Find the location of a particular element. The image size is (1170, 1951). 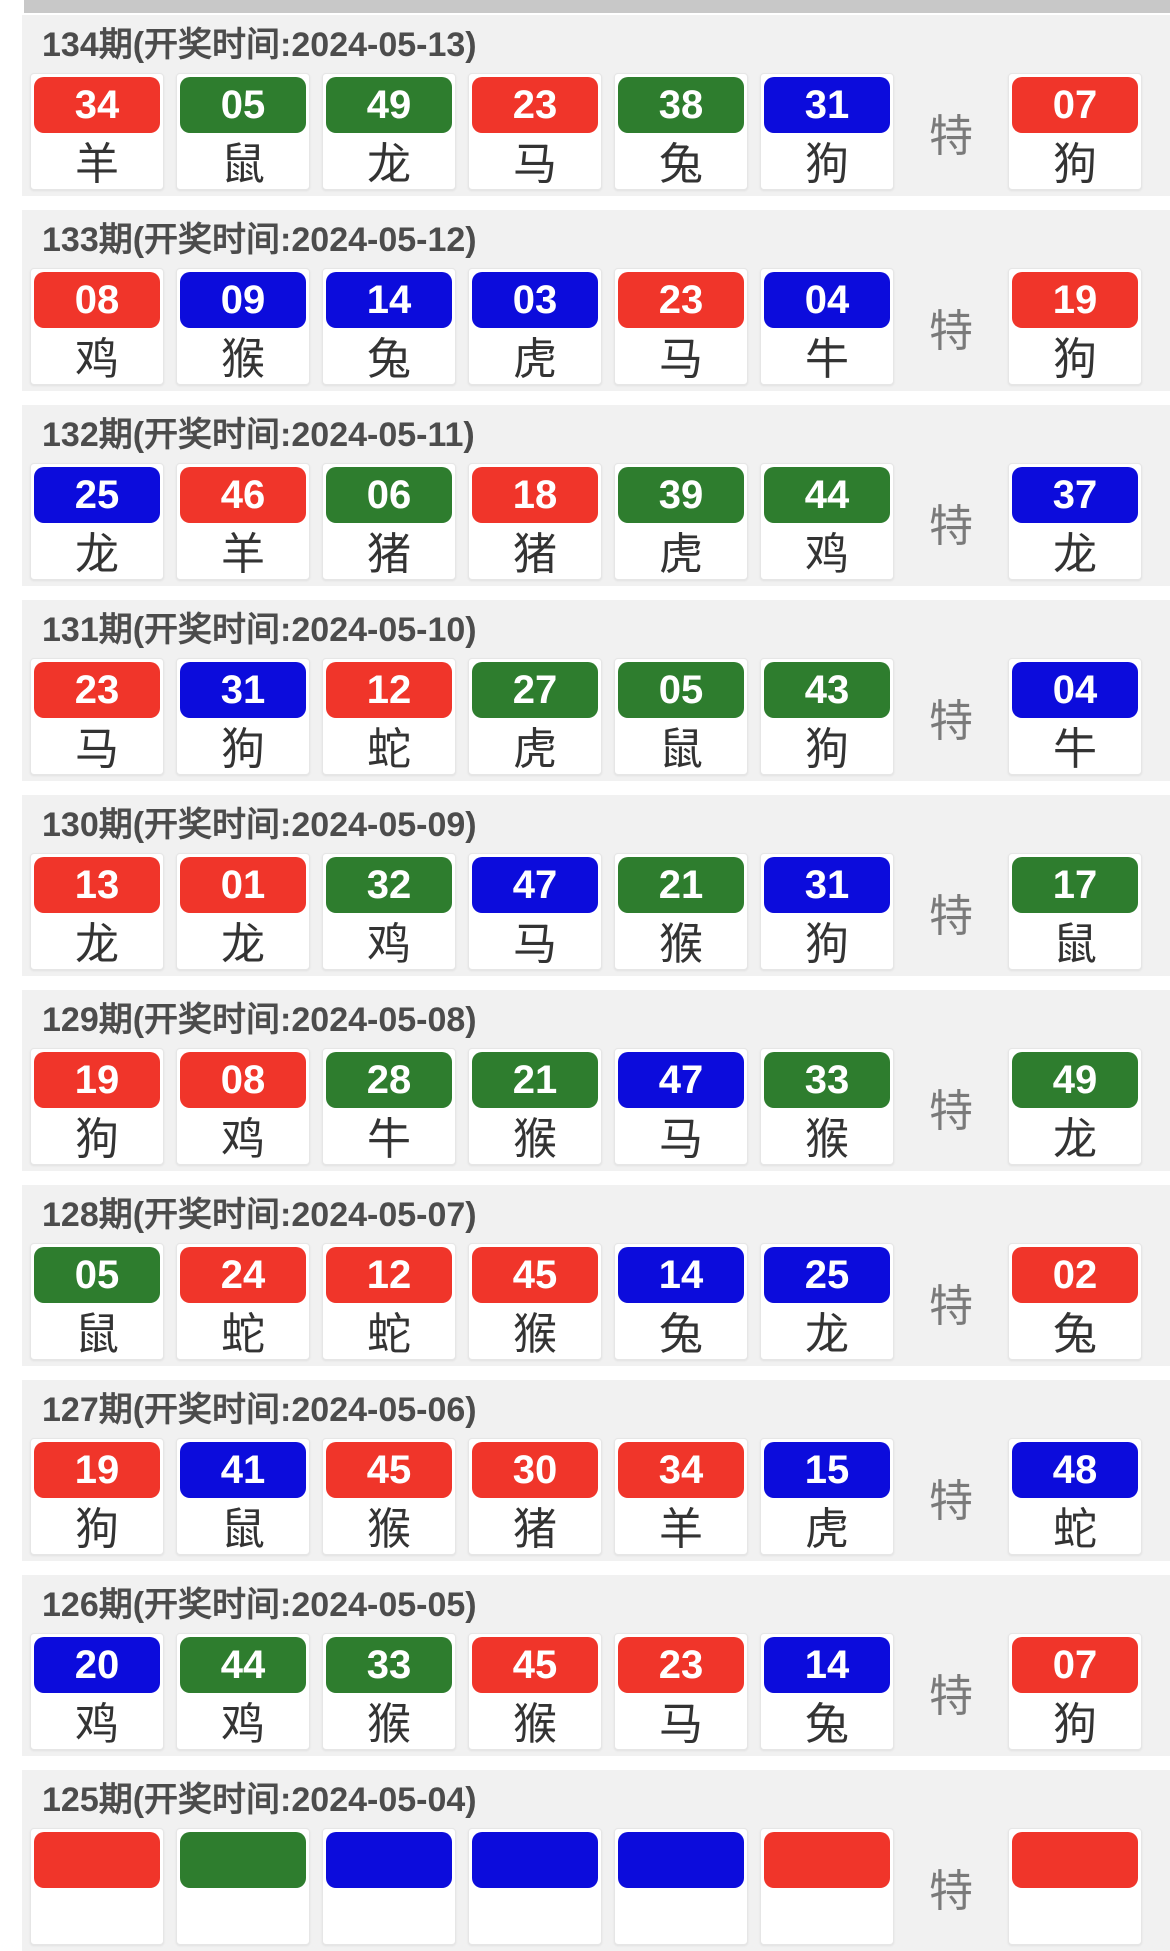

ball-card: 44 鸡 is located at coordinates (827, 521).